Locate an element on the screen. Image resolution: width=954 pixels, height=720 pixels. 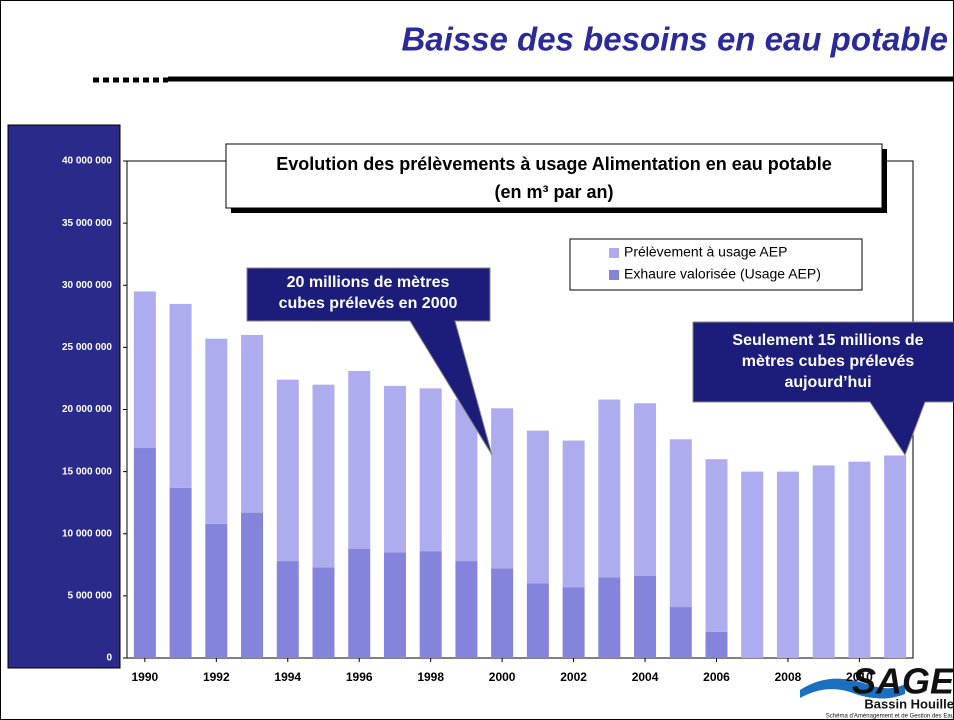
x-tick-label: 1996 is located at coordinates (359, 677).